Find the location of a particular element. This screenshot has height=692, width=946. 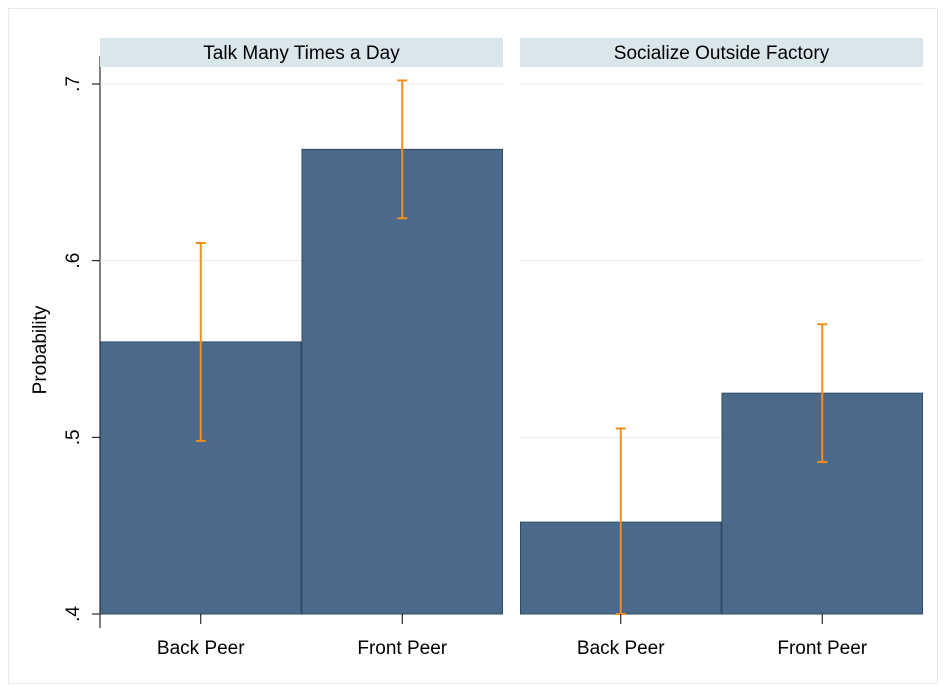

y-tick-label: .5 is located at coordinates (73, 437).